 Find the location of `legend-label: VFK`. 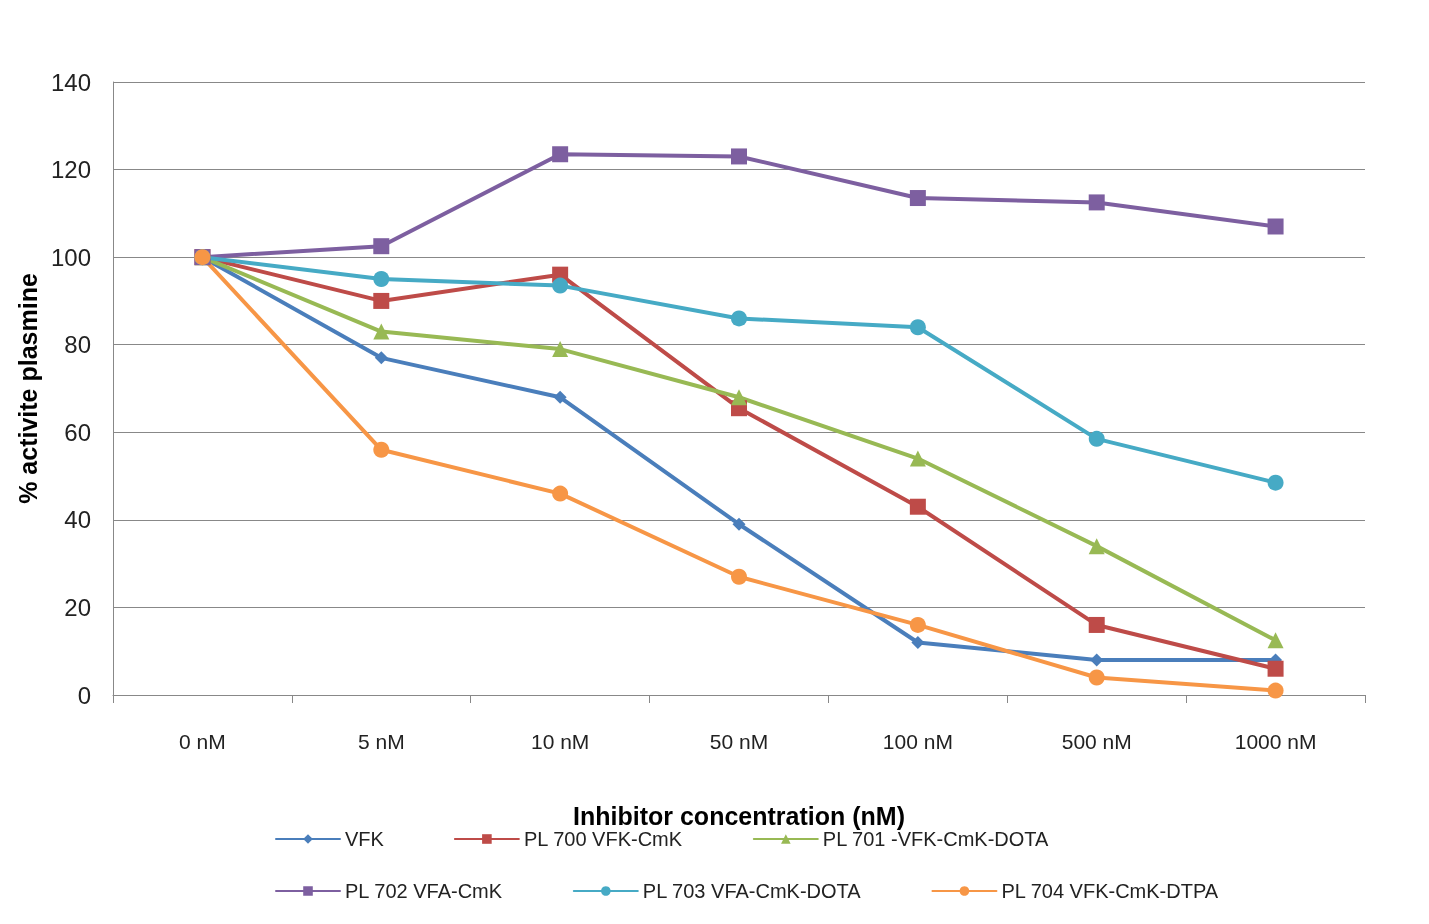

legend-label: VFK is located at coordinates (365, 839).